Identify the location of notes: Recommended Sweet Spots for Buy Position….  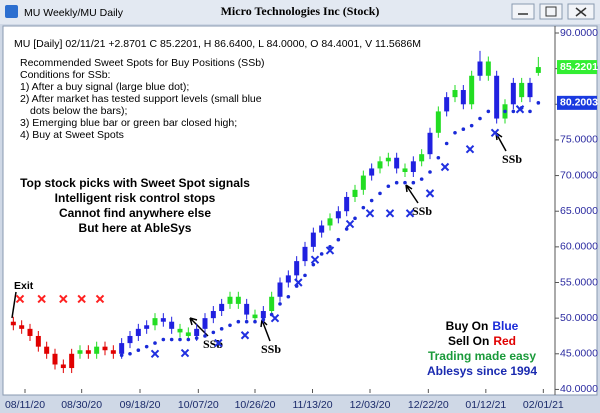
(142, 99).